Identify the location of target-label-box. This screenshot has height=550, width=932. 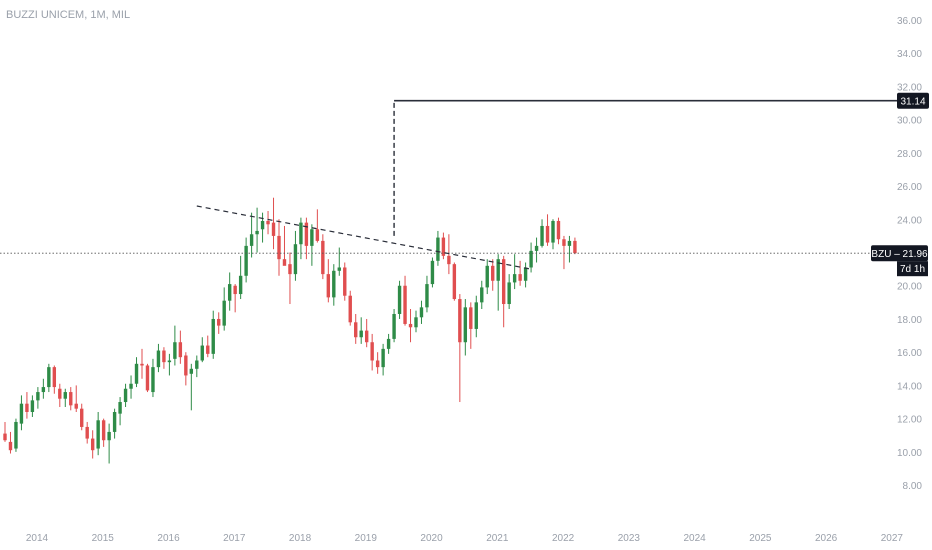
(913, 100).